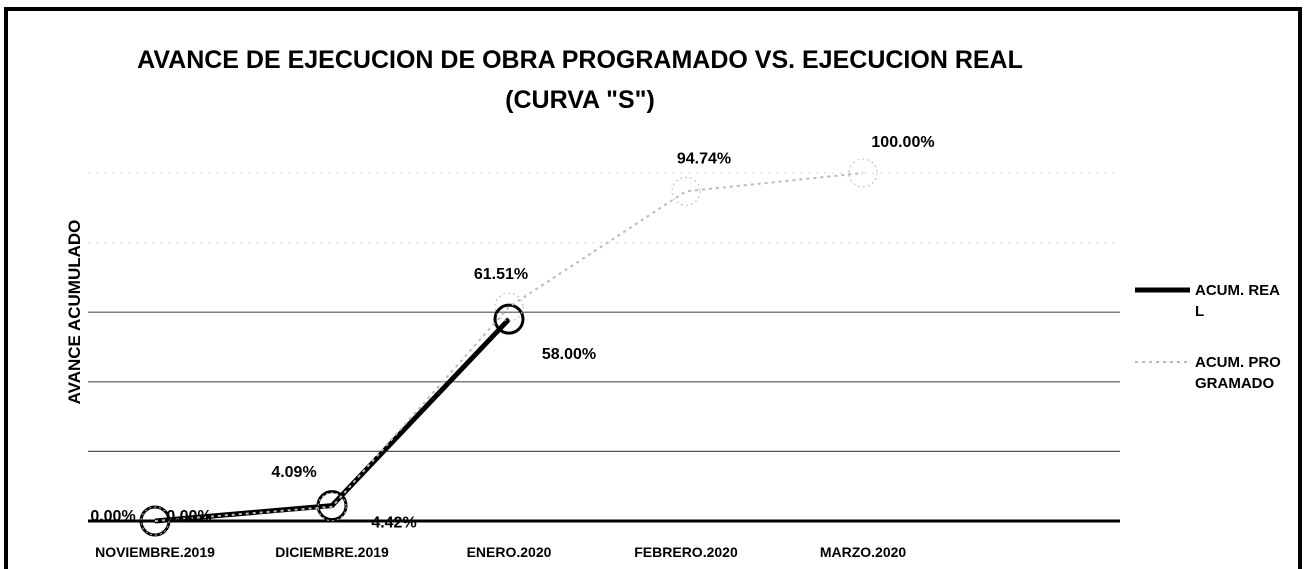 The image size is (1306, 569). I want to click on legend-label: ACUM. PROGRAMADO, so click(1238, 373).